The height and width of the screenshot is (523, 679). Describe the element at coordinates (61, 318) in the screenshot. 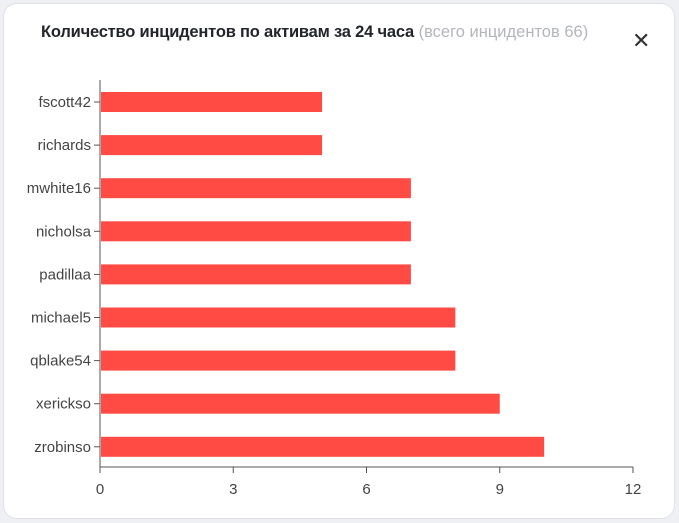

I see `y-tick-label: michael5` at that location.